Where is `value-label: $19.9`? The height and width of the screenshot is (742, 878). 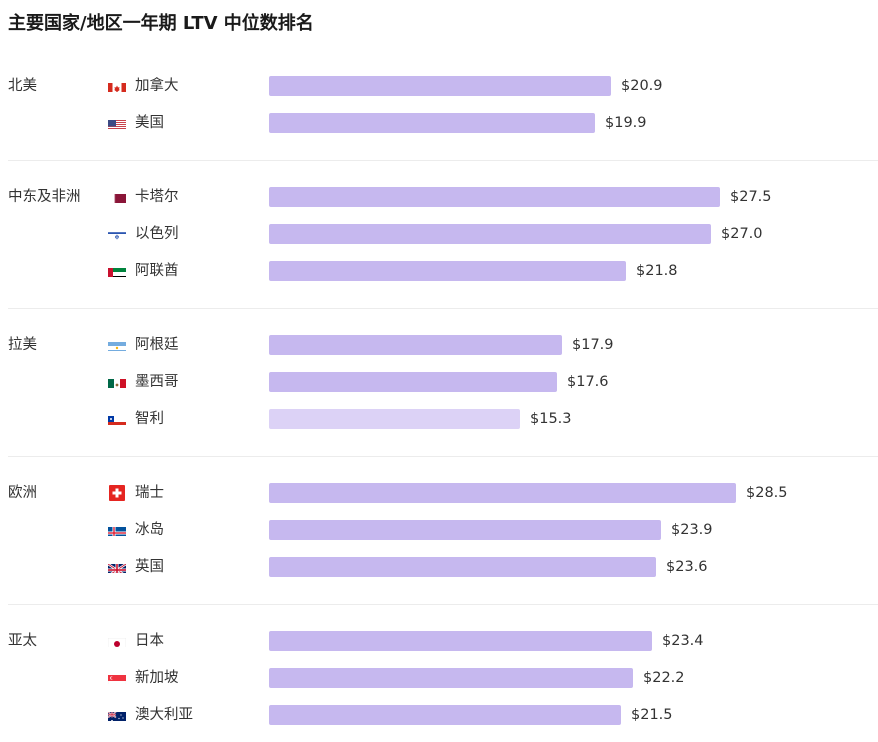
value-label: $19.9 is located at coordinates (626, 123).